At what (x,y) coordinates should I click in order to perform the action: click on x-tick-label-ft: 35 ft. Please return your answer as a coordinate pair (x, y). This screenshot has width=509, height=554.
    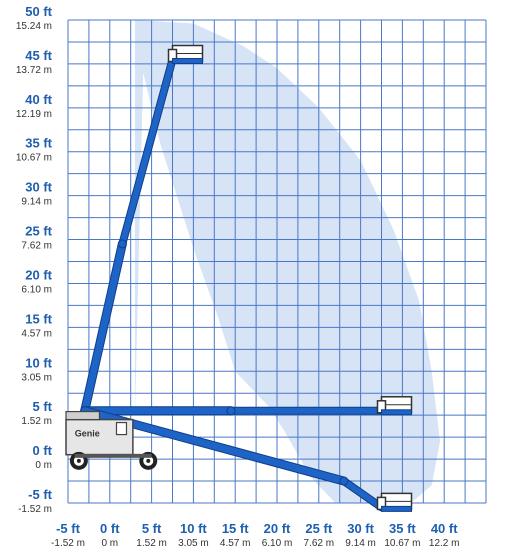
    Looking at the image, I should click on (402, 528).